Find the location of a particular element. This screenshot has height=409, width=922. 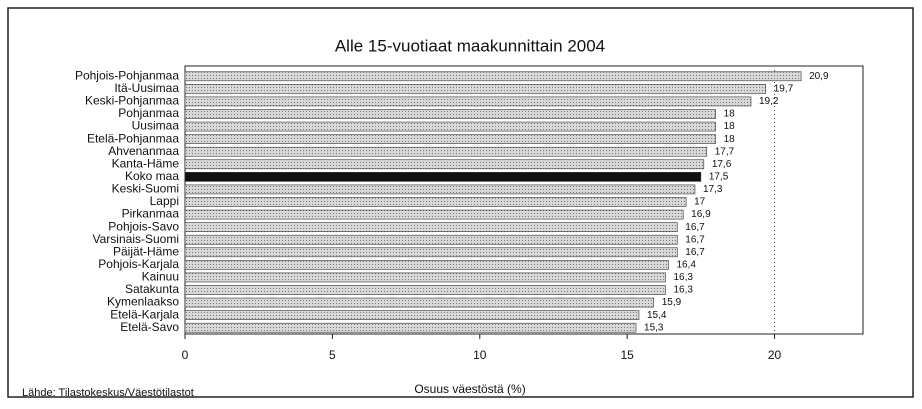

y-tick-label: Uusimaa is located at coordinates (156, 126).